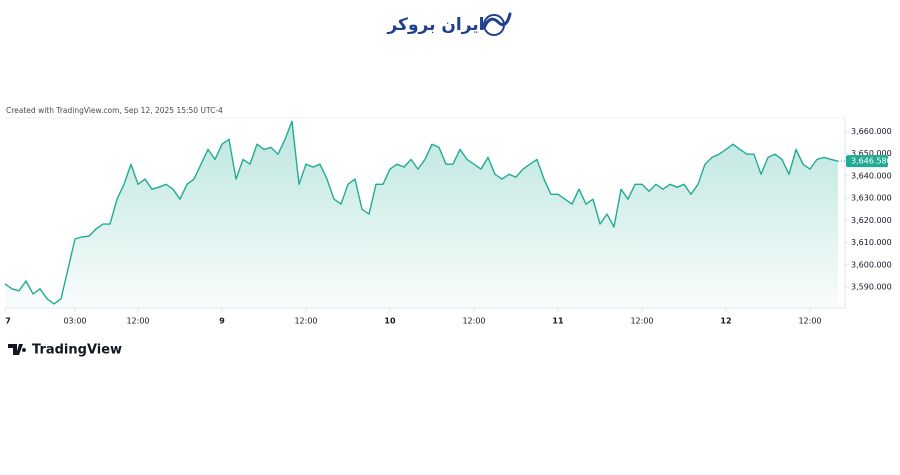 The height and width of the screenshot is (475, 900). I want to click on y-tick-label: 3,640.000, so click(871, 175).